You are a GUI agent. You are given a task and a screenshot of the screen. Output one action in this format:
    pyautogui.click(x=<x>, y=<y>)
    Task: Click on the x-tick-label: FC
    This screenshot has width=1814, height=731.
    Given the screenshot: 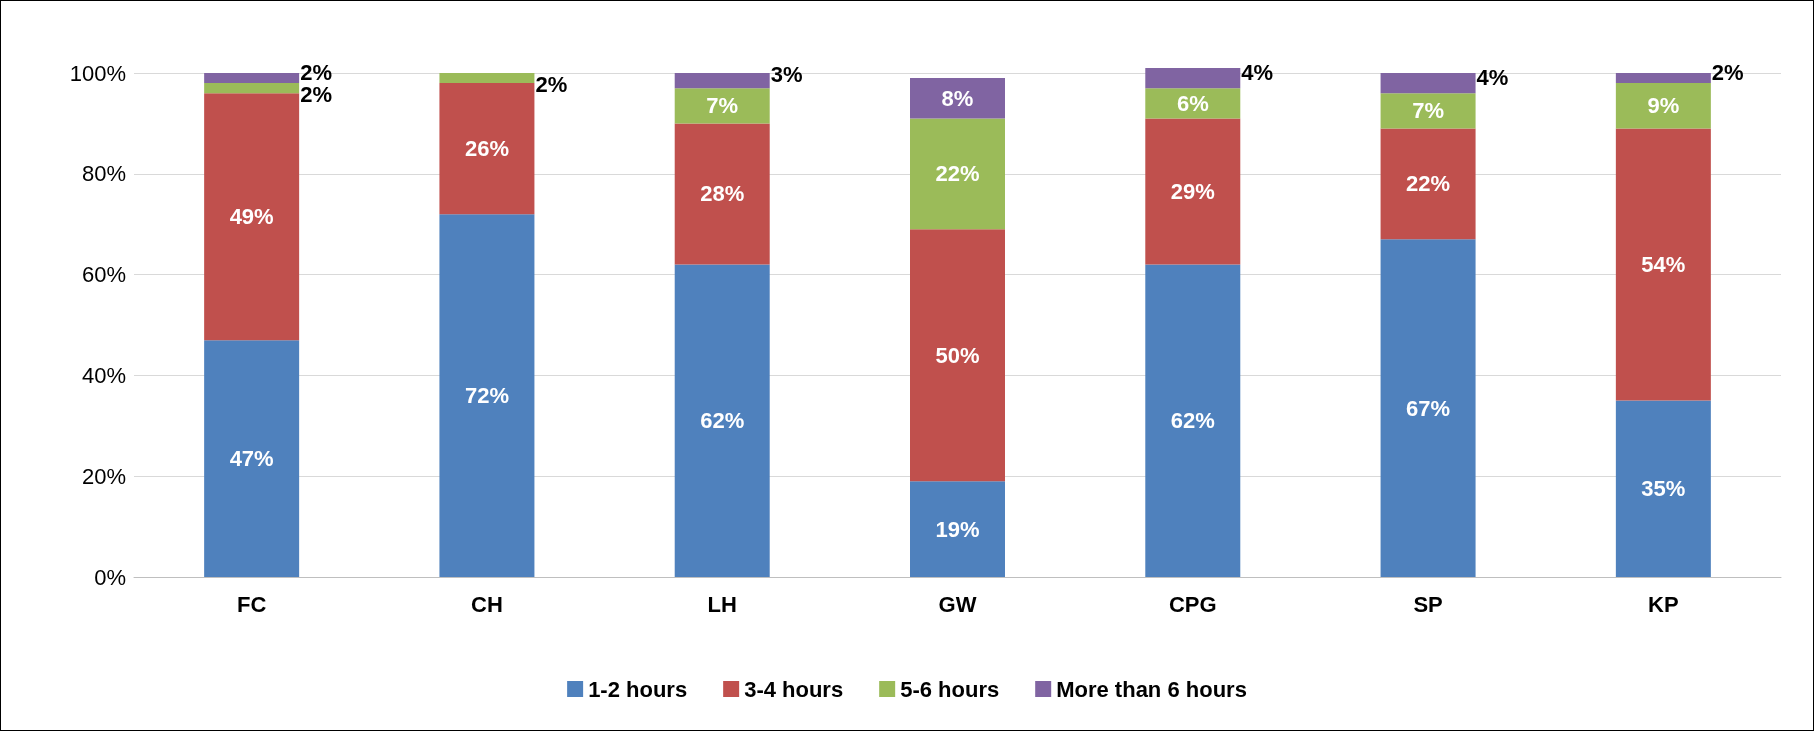 What is the action you would take?
    pyautogui.click(x=251, y=604)
    